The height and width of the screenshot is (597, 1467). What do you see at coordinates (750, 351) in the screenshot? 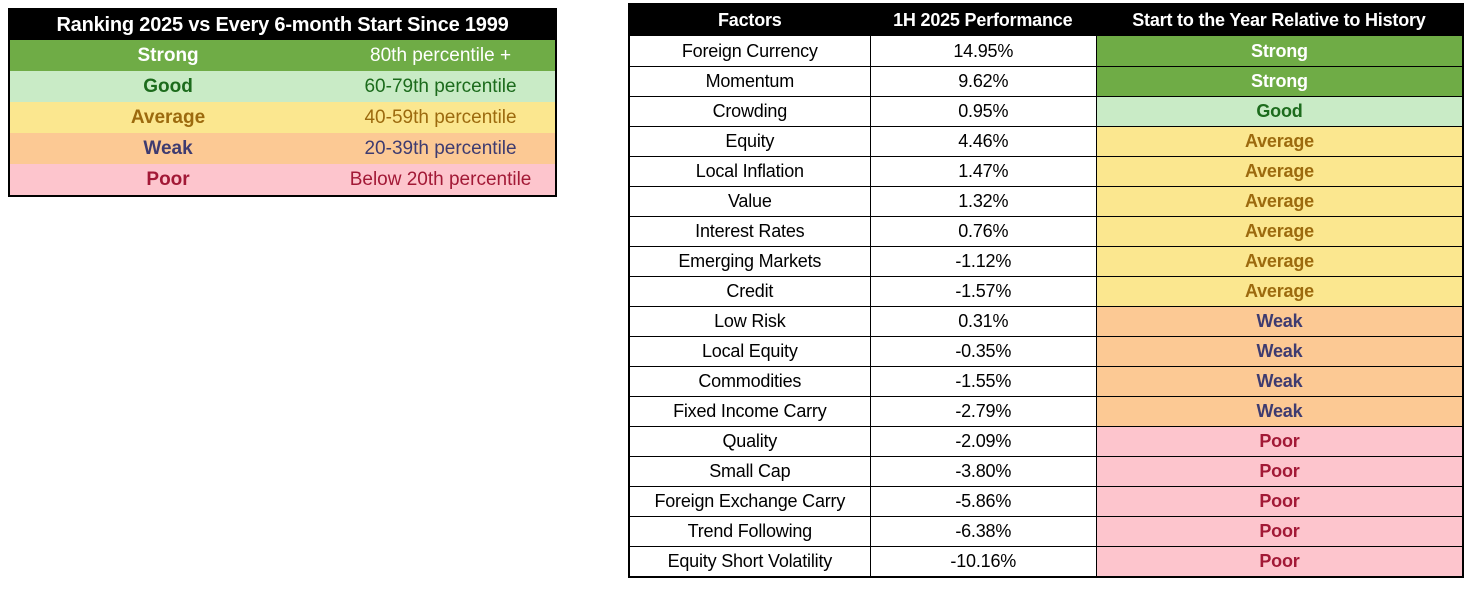
I see `factor-name-cell: Local Equity` at bounding box center [750, 351].